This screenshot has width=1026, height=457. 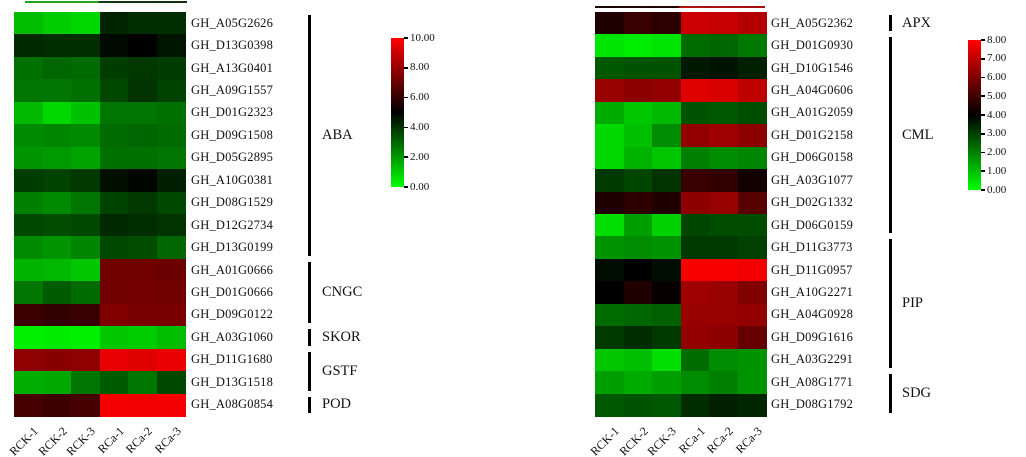 What do you see at coordinates (232, 67) in the screenshot?
I see `gene-label: GH_A13G0401` at bounding box center [232, 67].